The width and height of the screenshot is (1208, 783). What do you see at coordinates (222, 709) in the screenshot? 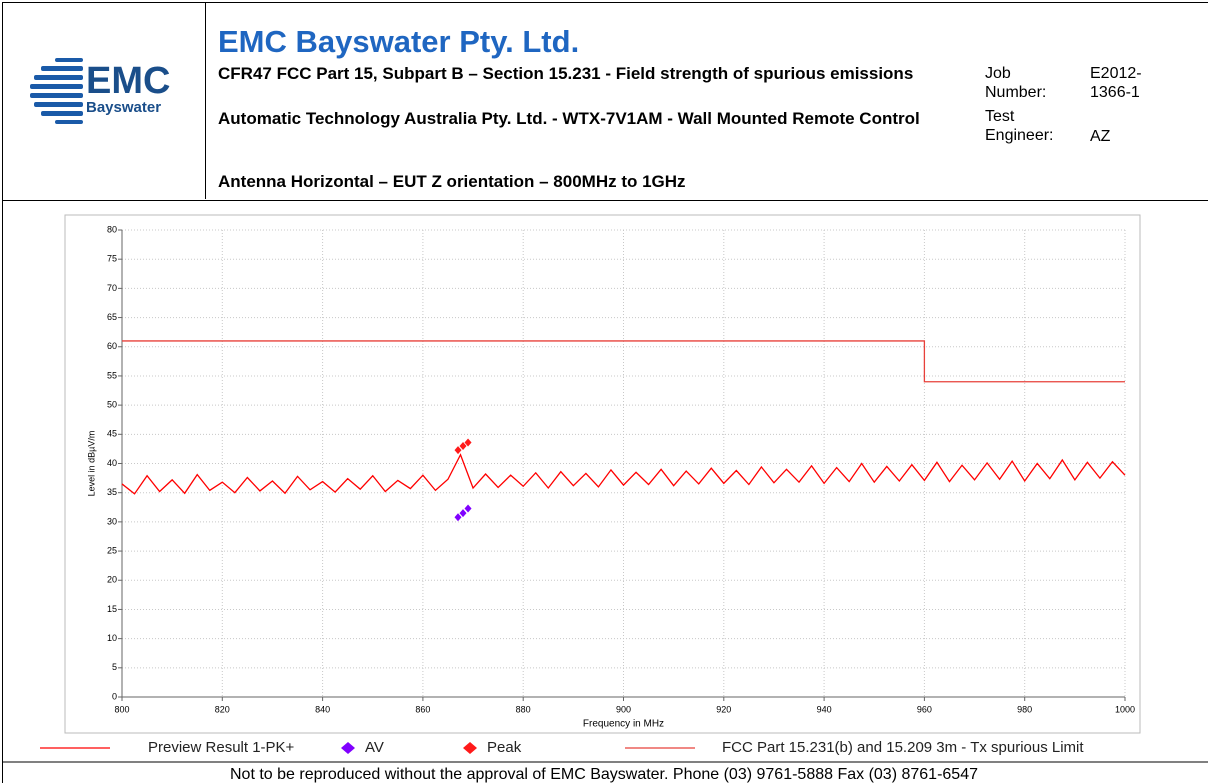
I see `x-tick-label: 820` at bounding box center [222, 709].